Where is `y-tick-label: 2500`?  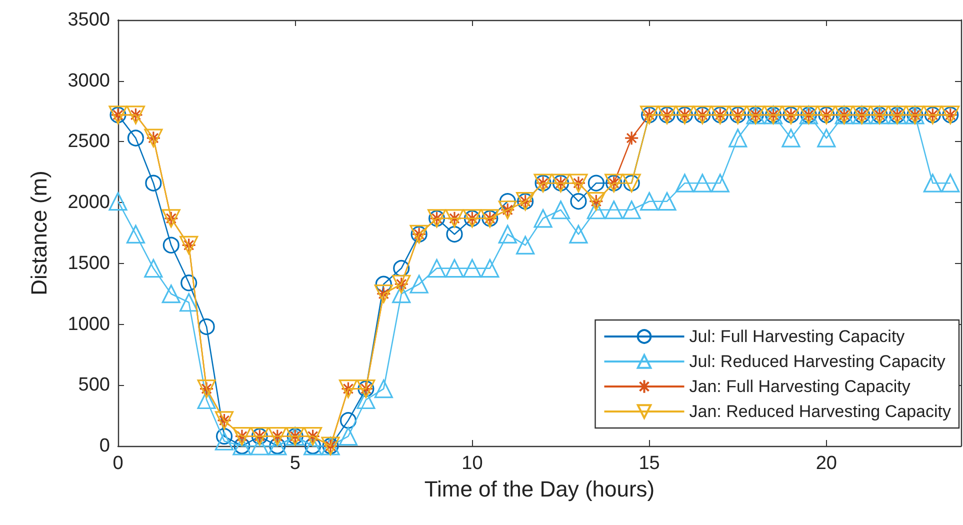
y-tick-label: 2500 is located at coordinates (89, 141).